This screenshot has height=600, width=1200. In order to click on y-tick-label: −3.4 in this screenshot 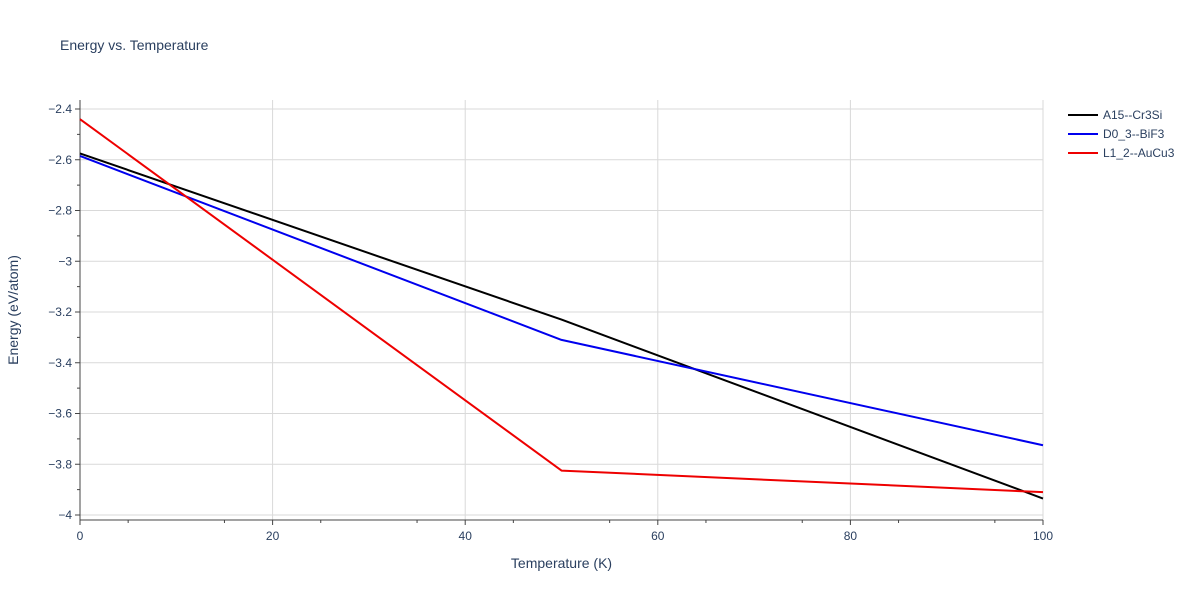, I will do `click(60, 363)`.